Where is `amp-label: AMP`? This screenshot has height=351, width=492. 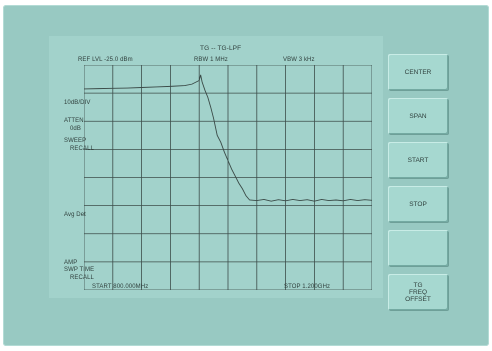 amp-label: AMP is located at coordinates (71, 263).